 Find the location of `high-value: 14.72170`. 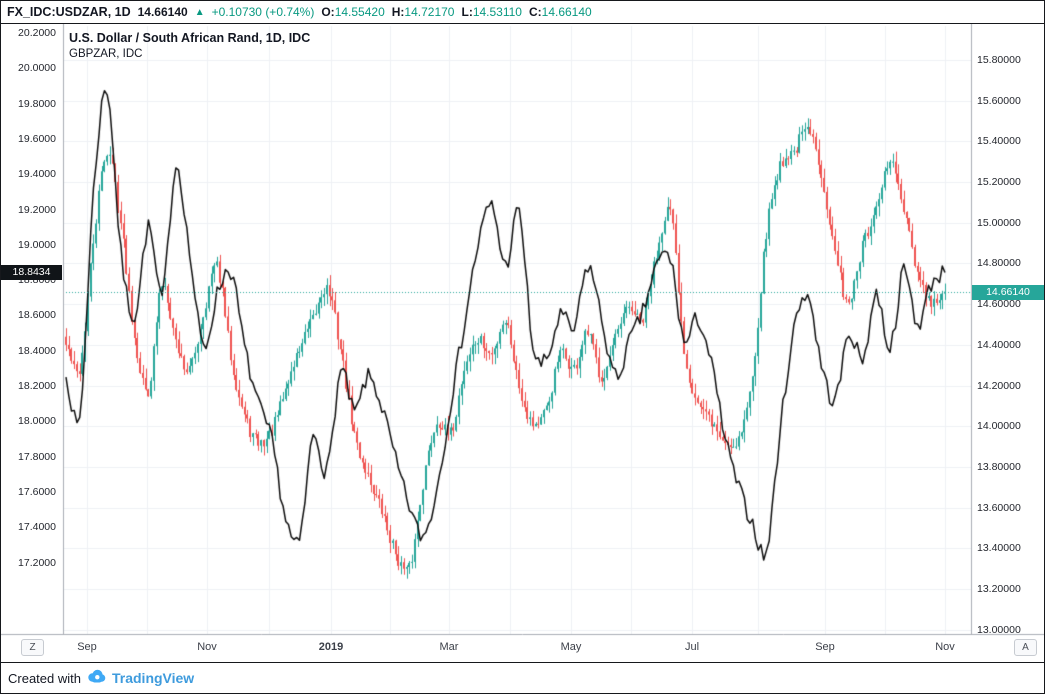

high-value: 14.72170 is located at coordinates (429, 12).